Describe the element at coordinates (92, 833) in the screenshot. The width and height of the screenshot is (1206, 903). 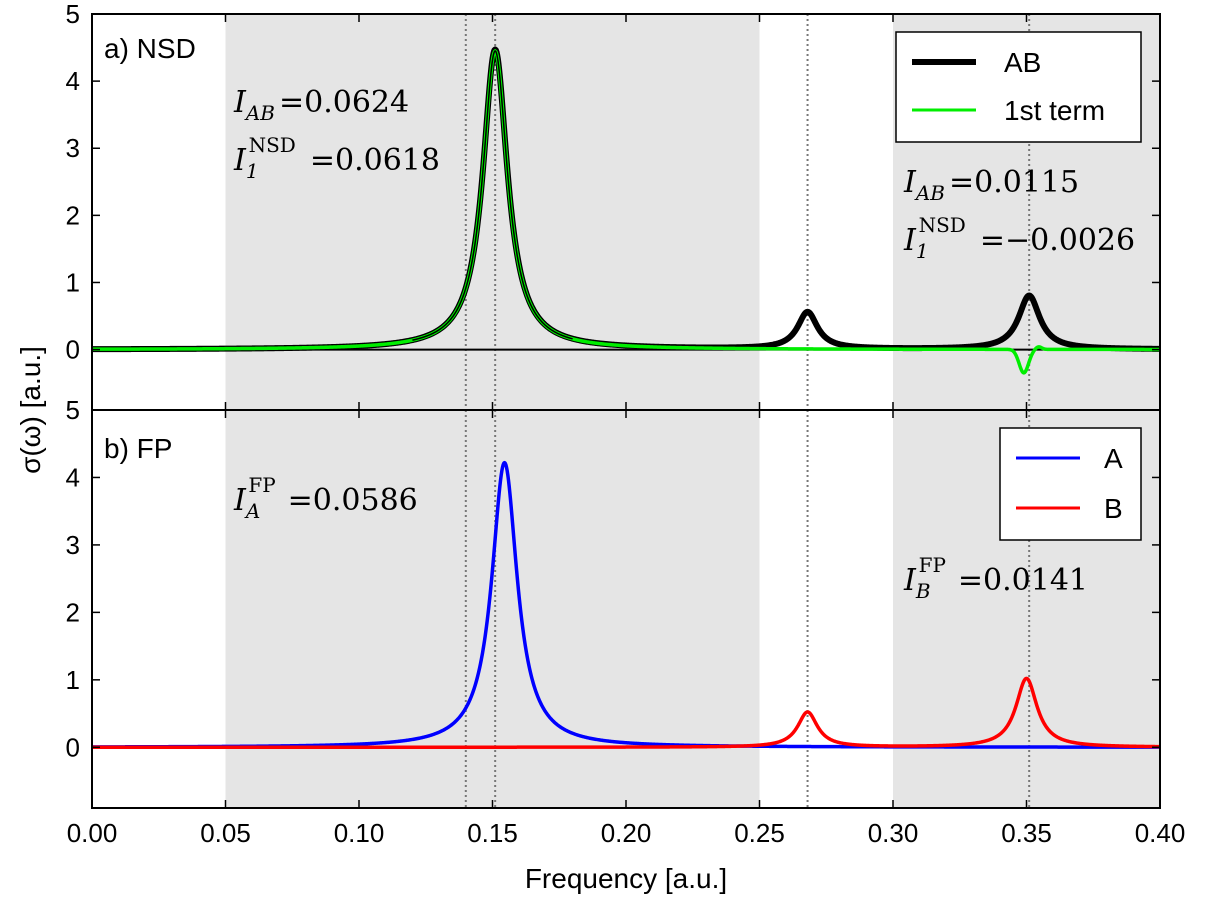
I see `x-tick-label: 0.00` at that location.